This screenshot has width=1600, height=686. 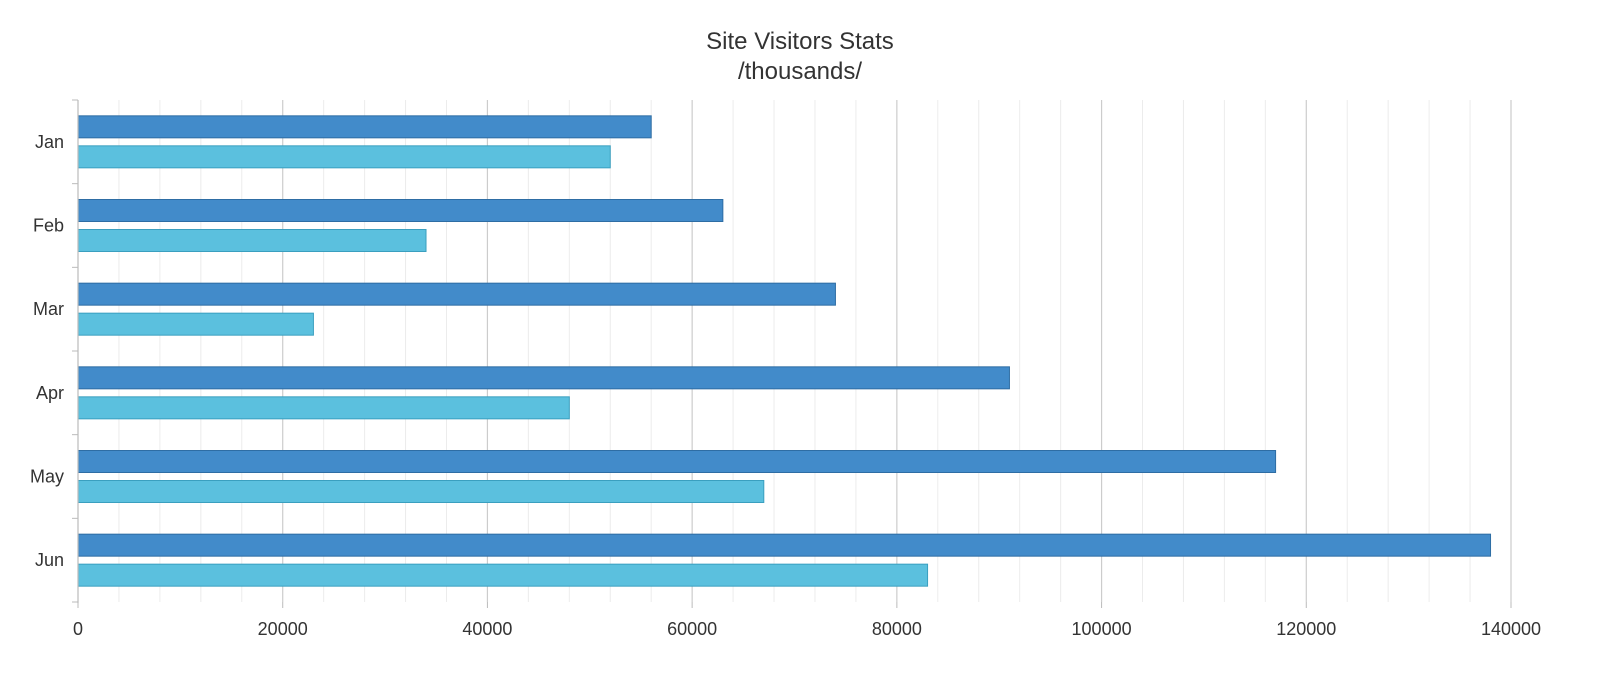 I want to click on x-tick-label: 140000, so click(x=1511, y=629).